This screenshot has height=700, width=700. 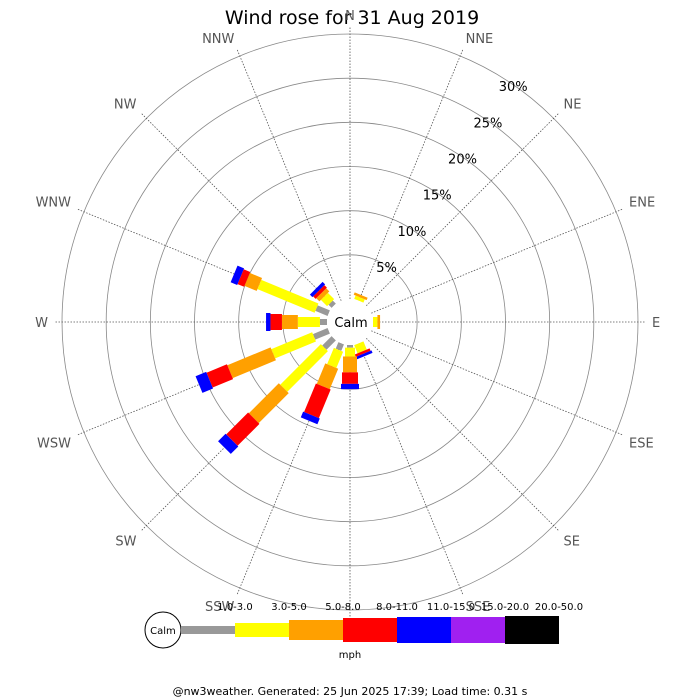 What do you see at coordinates (288, 296) in the screenshot?
I see `bar-wnw-3.0-5.0` at bounding box center [288, 296].